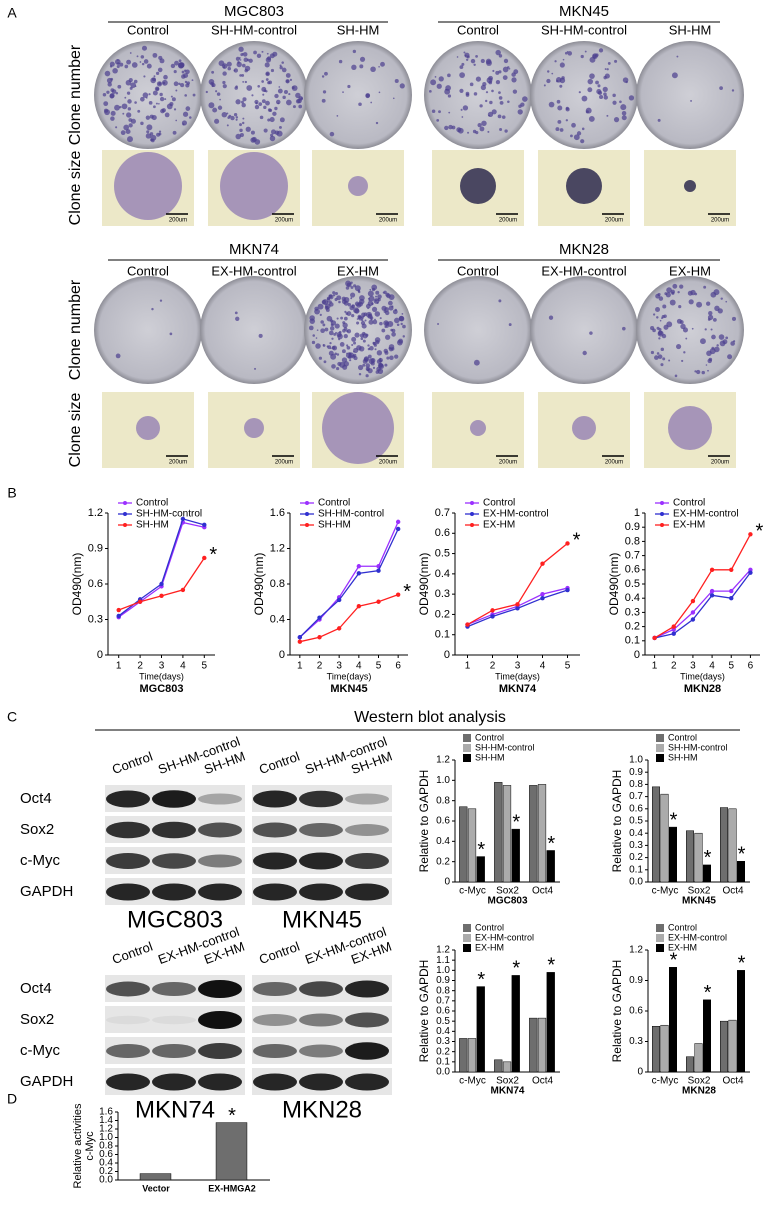 The image size is (766, 1205). I want to click on legend-label: EX-HM-control, so click(516, 514).